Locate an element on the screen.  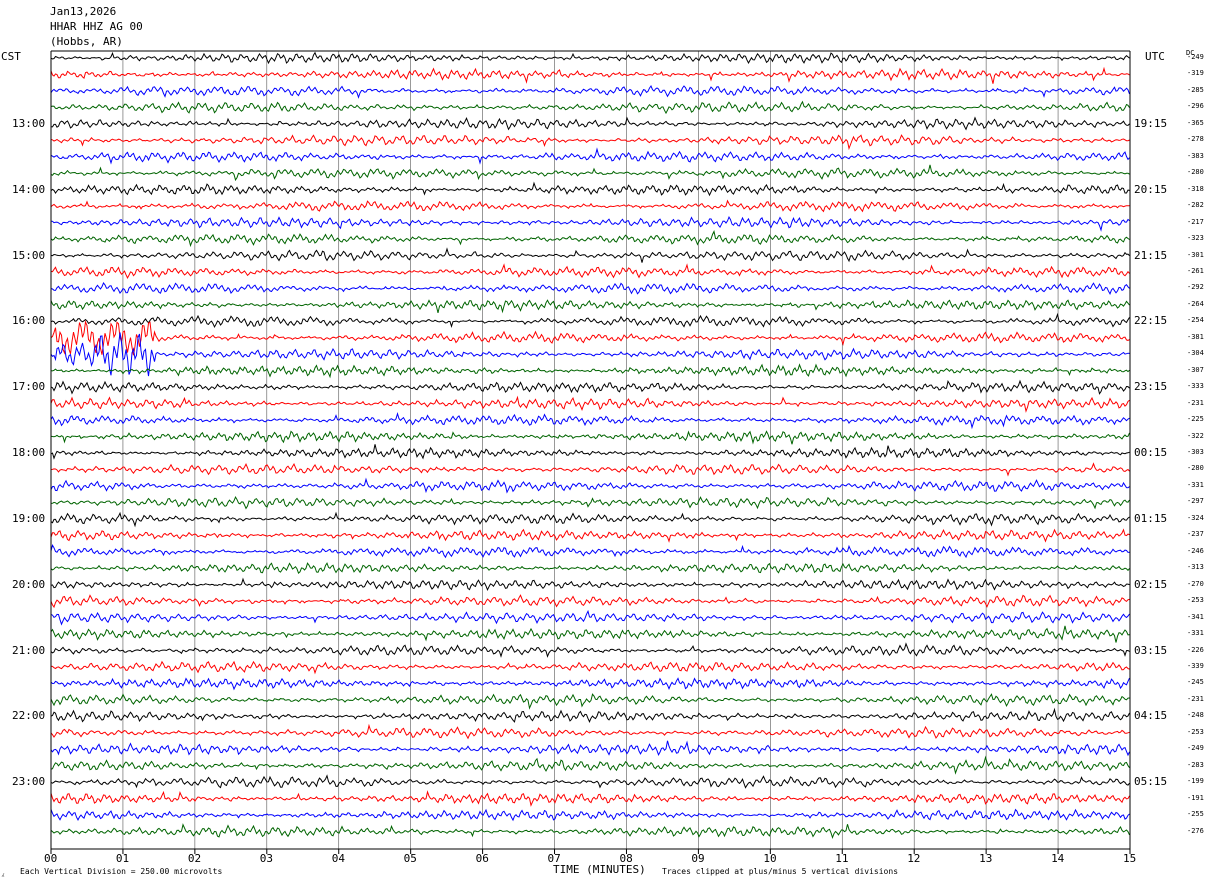
x-tick-label: 03 is located at coordinates (266, 858).